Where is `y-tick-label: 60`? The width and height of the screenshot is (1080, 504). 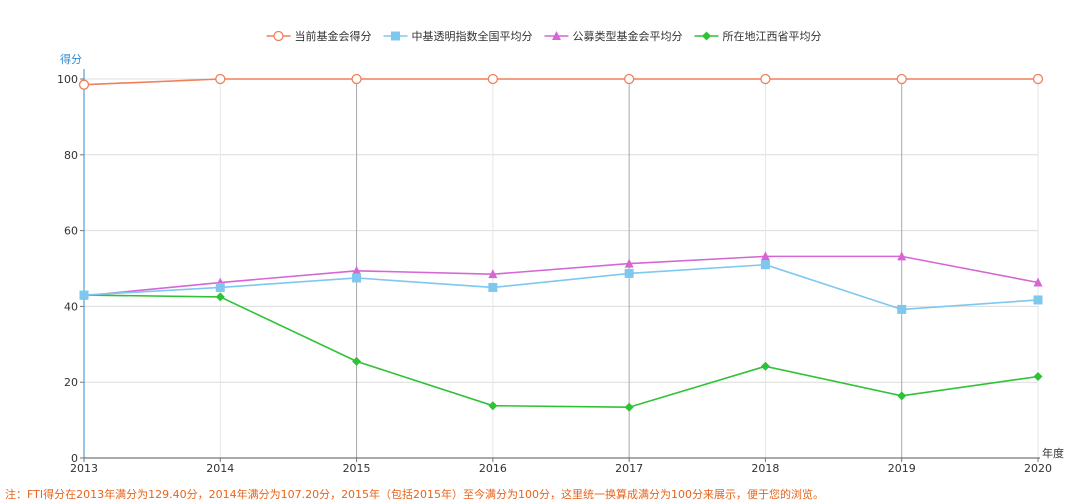 y-tick-label: 60 is located at coordinates (71, 231).